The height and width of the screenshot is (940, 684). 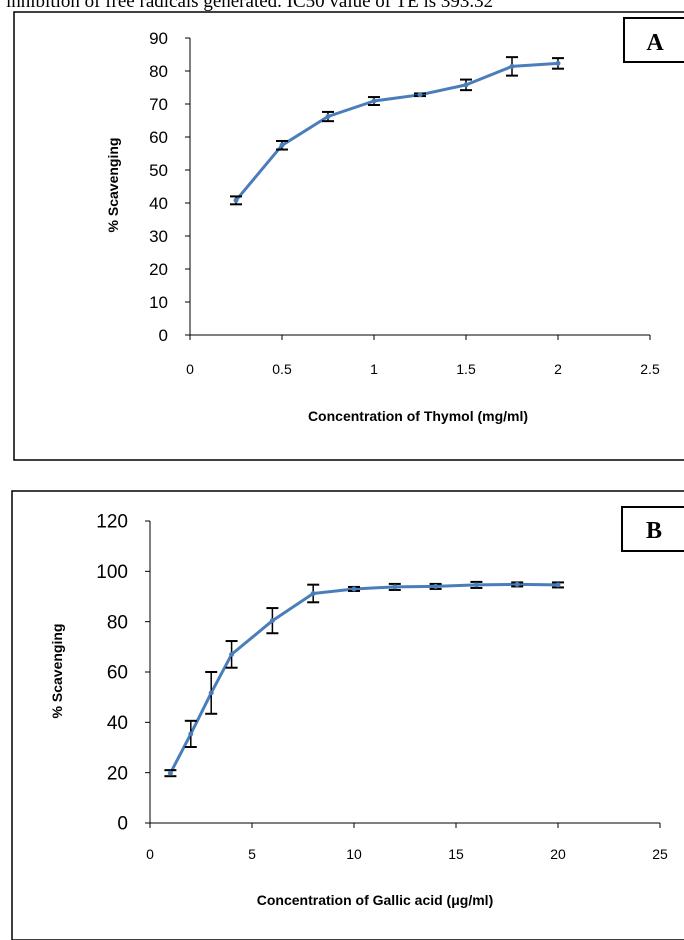 I want to click on panel-label-b: B, so click(x=654, y=531).